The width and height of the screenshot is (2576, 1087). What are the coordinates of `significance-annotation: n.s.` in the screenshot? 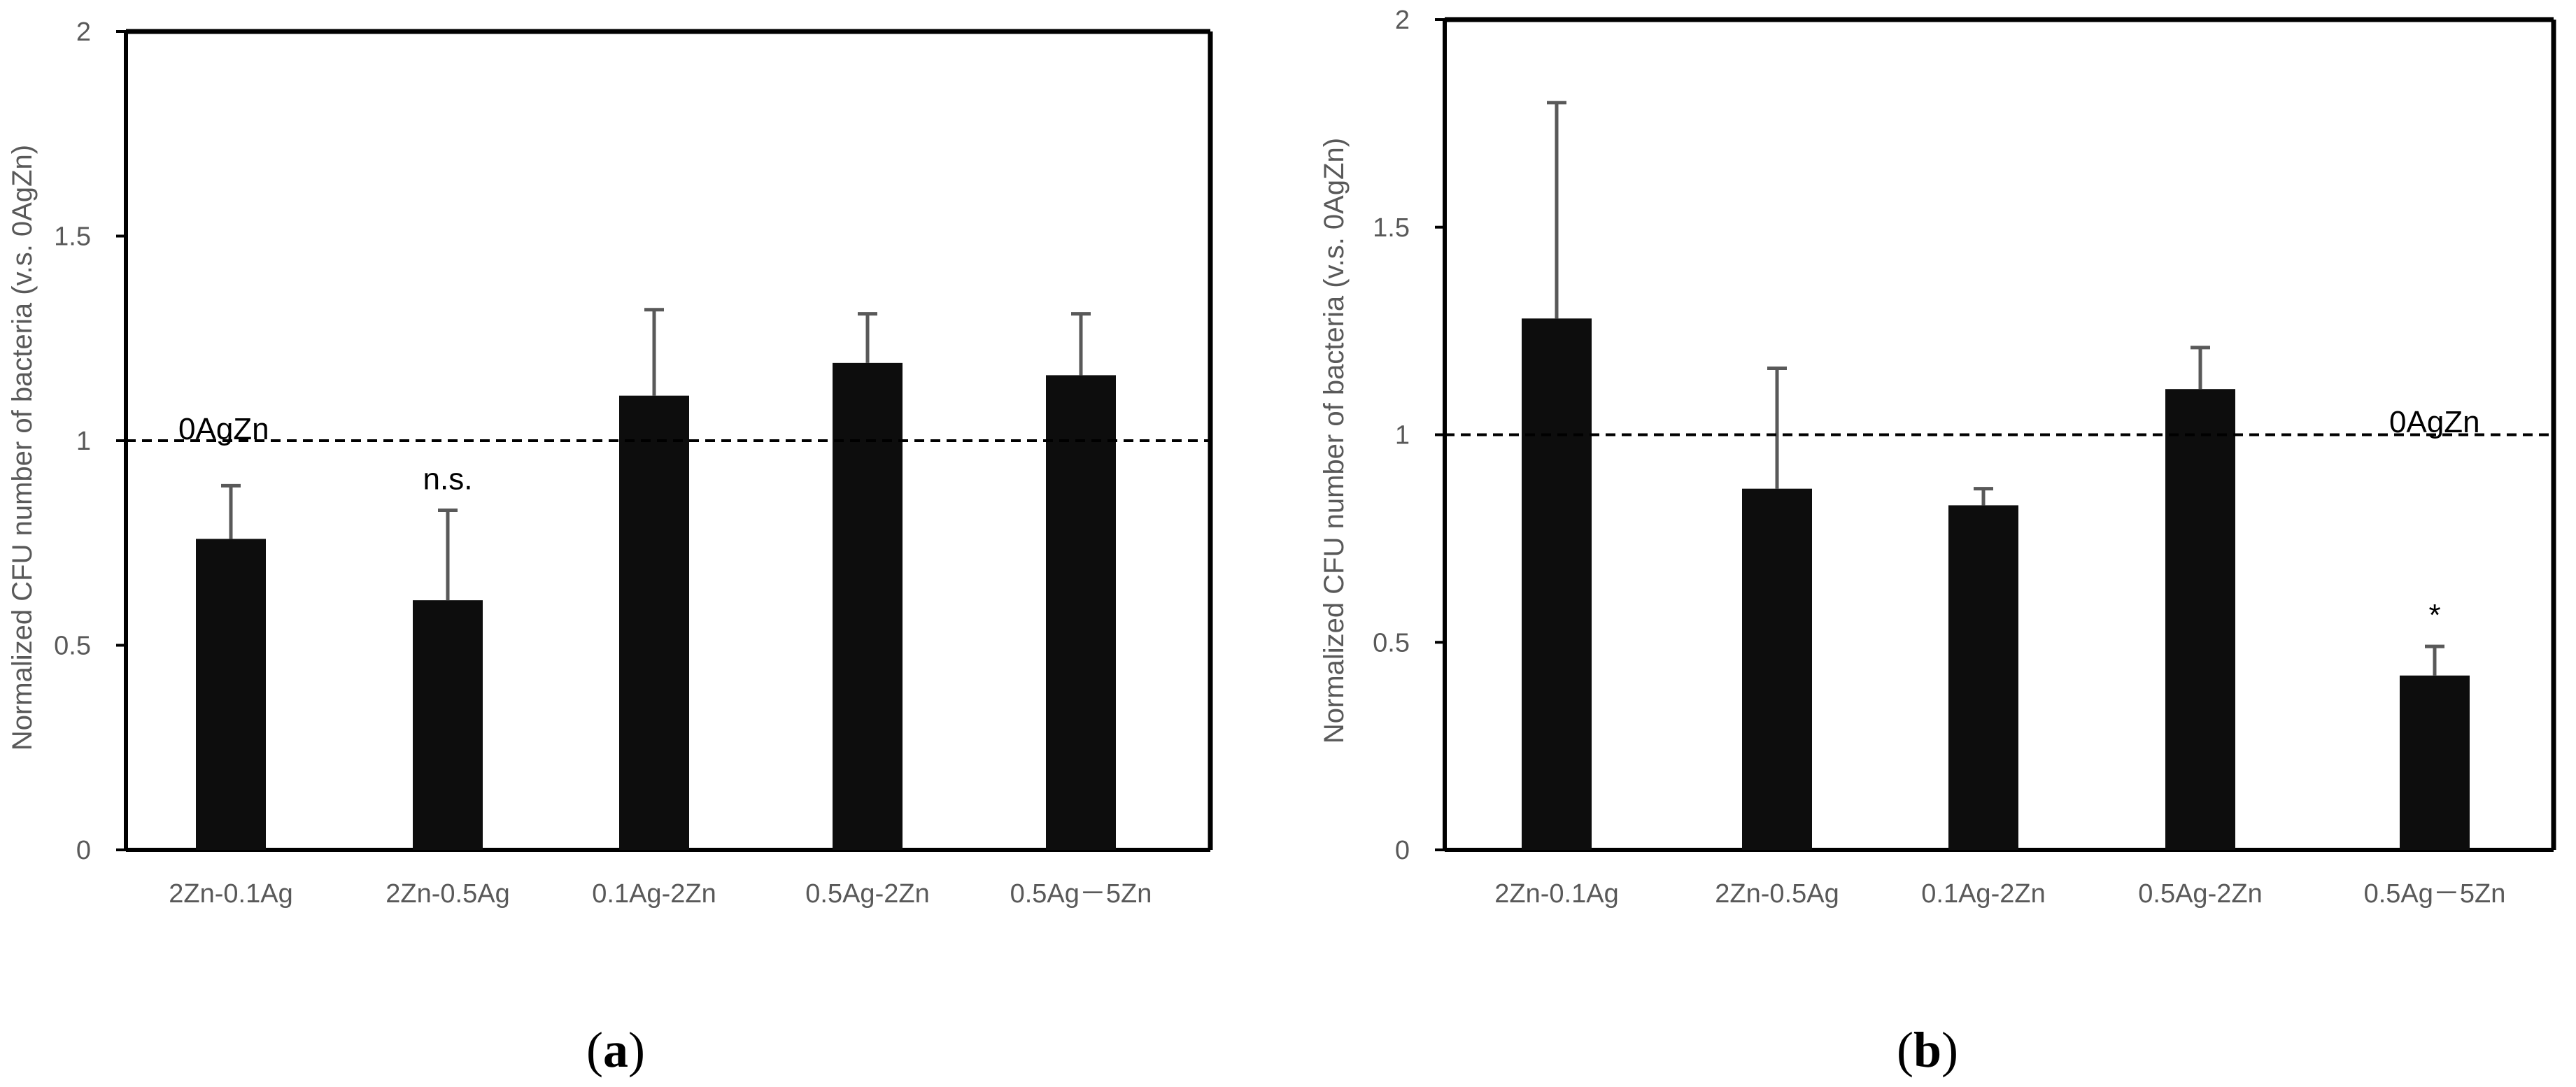 It's located at (448, 479).